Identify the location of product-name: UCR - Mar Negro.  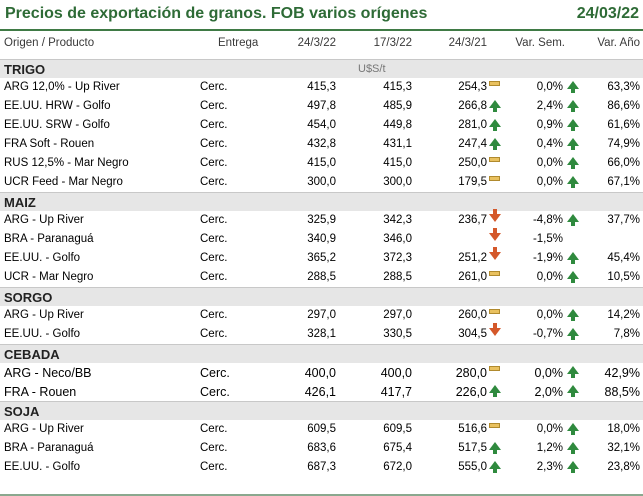
(49, 277).